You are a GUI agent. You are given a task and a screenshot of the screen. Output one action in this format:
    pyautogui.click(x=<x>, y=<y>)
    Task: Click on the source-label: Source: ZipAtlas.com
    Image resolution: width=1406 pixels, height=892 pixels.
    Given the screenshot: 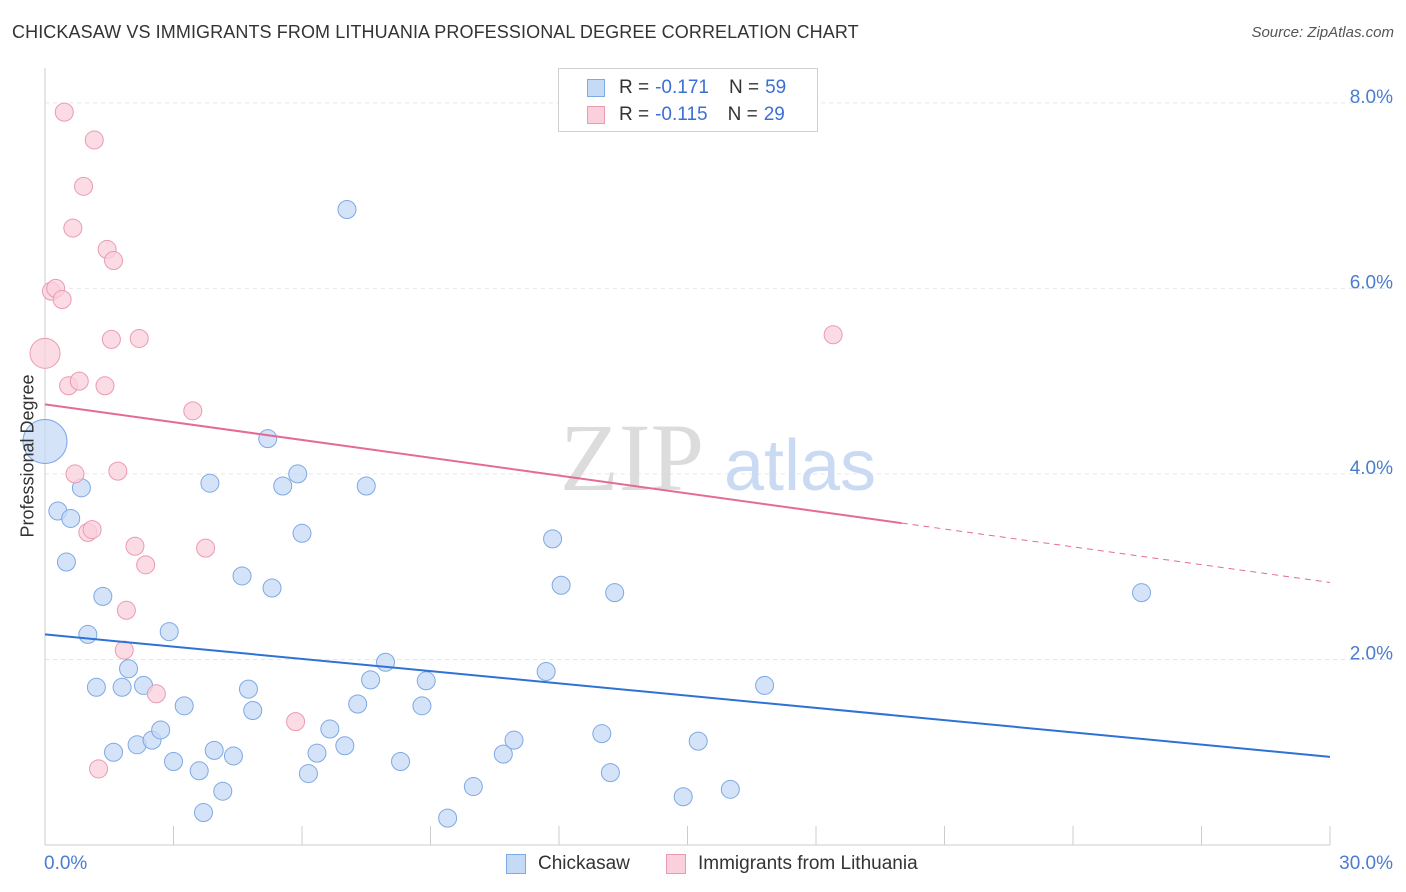 What is the action you would take?
    pyautogui.click(x=1322, y=32)
    